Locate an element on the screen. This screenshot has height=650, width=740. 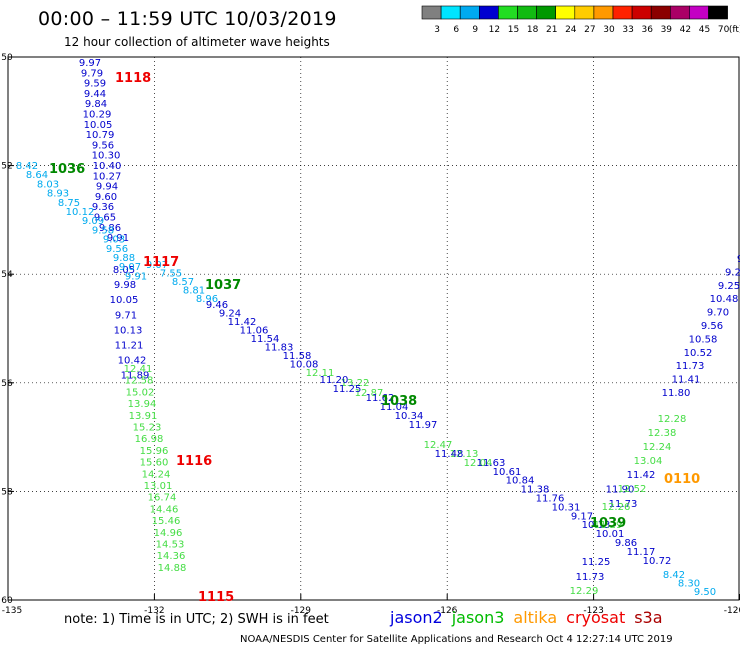
wave-height-value: 9 is located at coordinates (738, 259).